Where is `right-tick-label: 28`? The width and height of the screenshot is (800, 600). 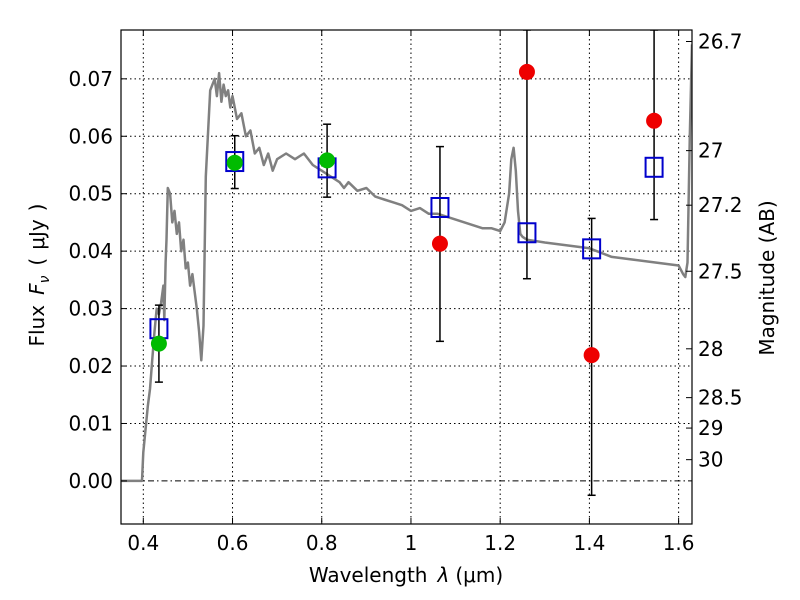 right-tick-label: 28 is located at coordinates (710, 349).